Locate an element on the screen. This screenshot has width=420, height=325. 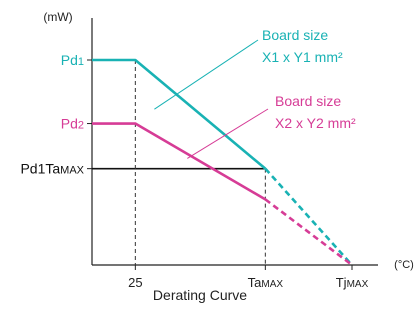
y-axis-unit: (mW) is located at coordinates (57, 17).